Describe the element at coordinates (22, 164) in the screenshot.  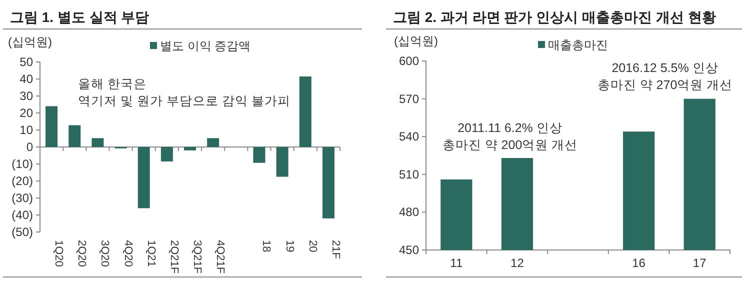
I see `y-tick-label: (10)` at that location.